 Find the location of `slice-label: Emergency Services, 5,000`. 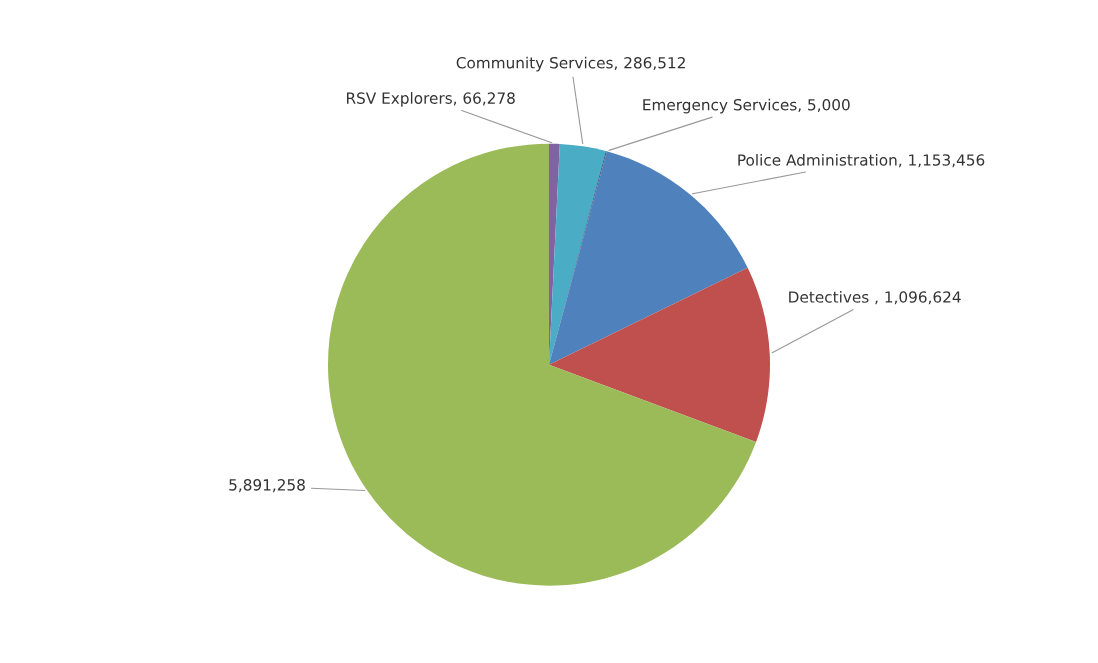

slice-label: Emergency Services, 5,000 is located at coordinates (746, 106).